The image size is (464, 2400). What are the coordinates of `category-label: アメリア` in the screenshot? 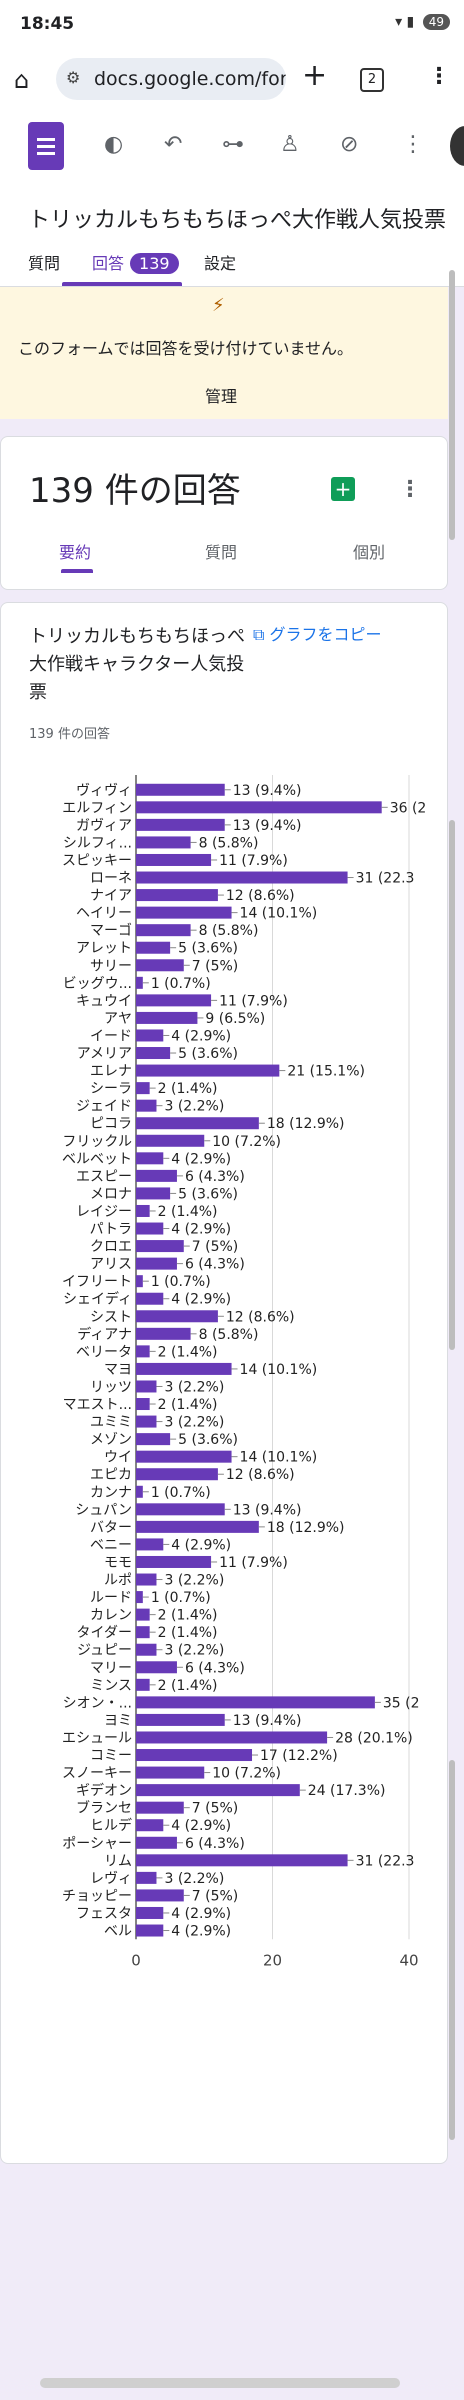 It's located at (104, 1054).